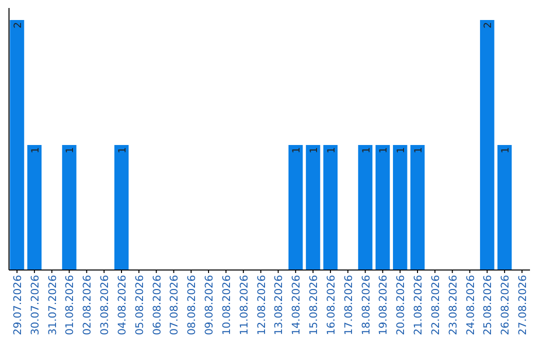 The width and height of the screenshot is (540, 340). I want to click on x-tick-label: 20.08.2026, so click(401, 305).